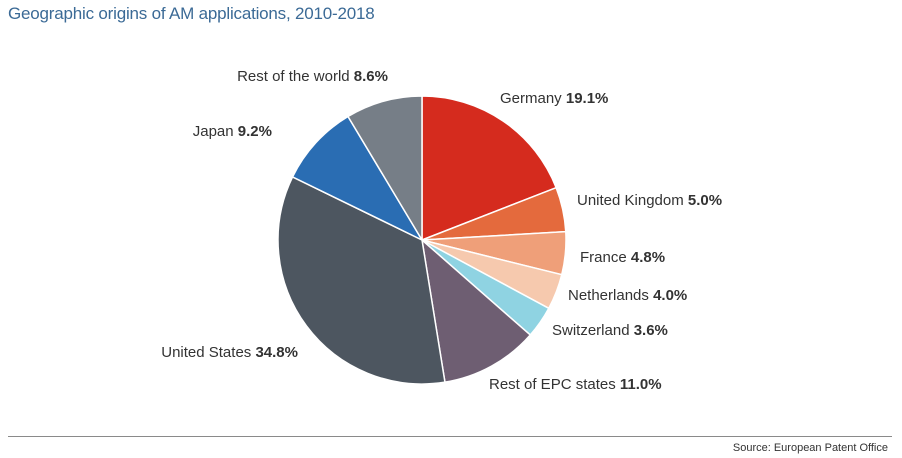 The height and width of the screenshot is (458, 902). I want to click on slice-label-netherlands: Netherlands 4.0%, so click(627, 295).